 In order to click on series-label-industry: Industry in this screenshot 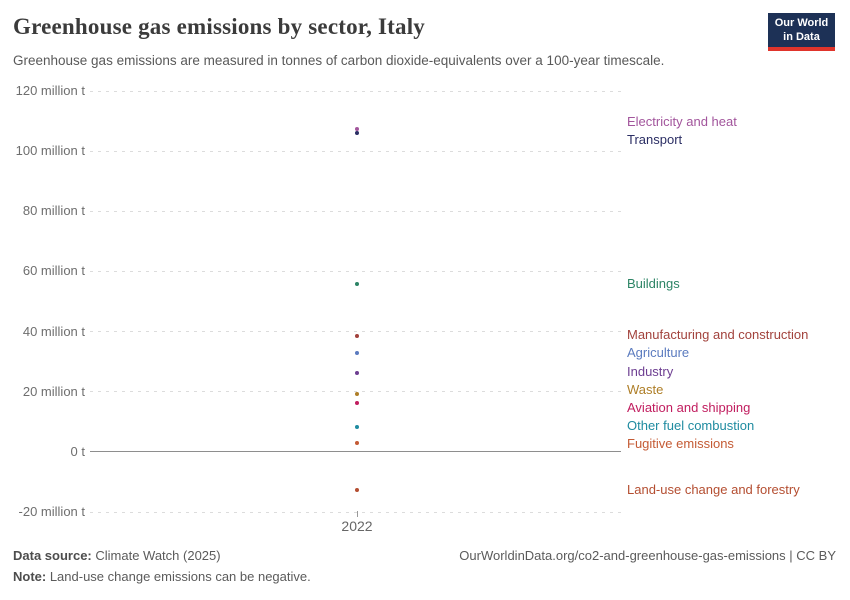, I will do `click(650, 371)`.